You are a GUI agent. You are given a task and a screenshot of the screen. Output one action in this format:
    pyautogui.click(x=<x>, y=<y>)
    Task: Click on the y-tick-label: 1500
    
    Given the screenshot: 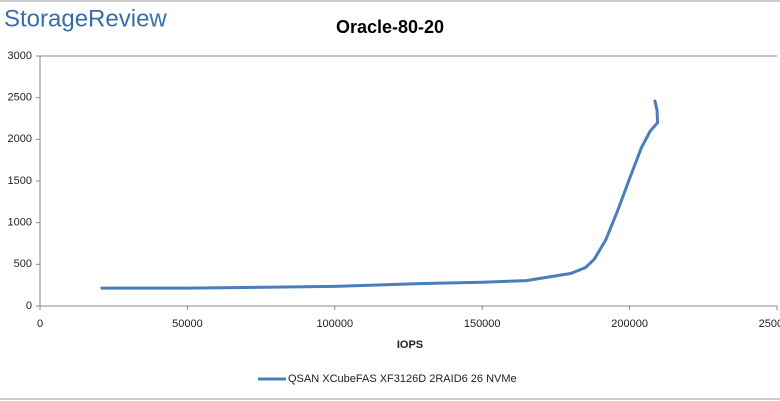 What is the action you would take?
    pyautogui.click(x=20, y=181)
    